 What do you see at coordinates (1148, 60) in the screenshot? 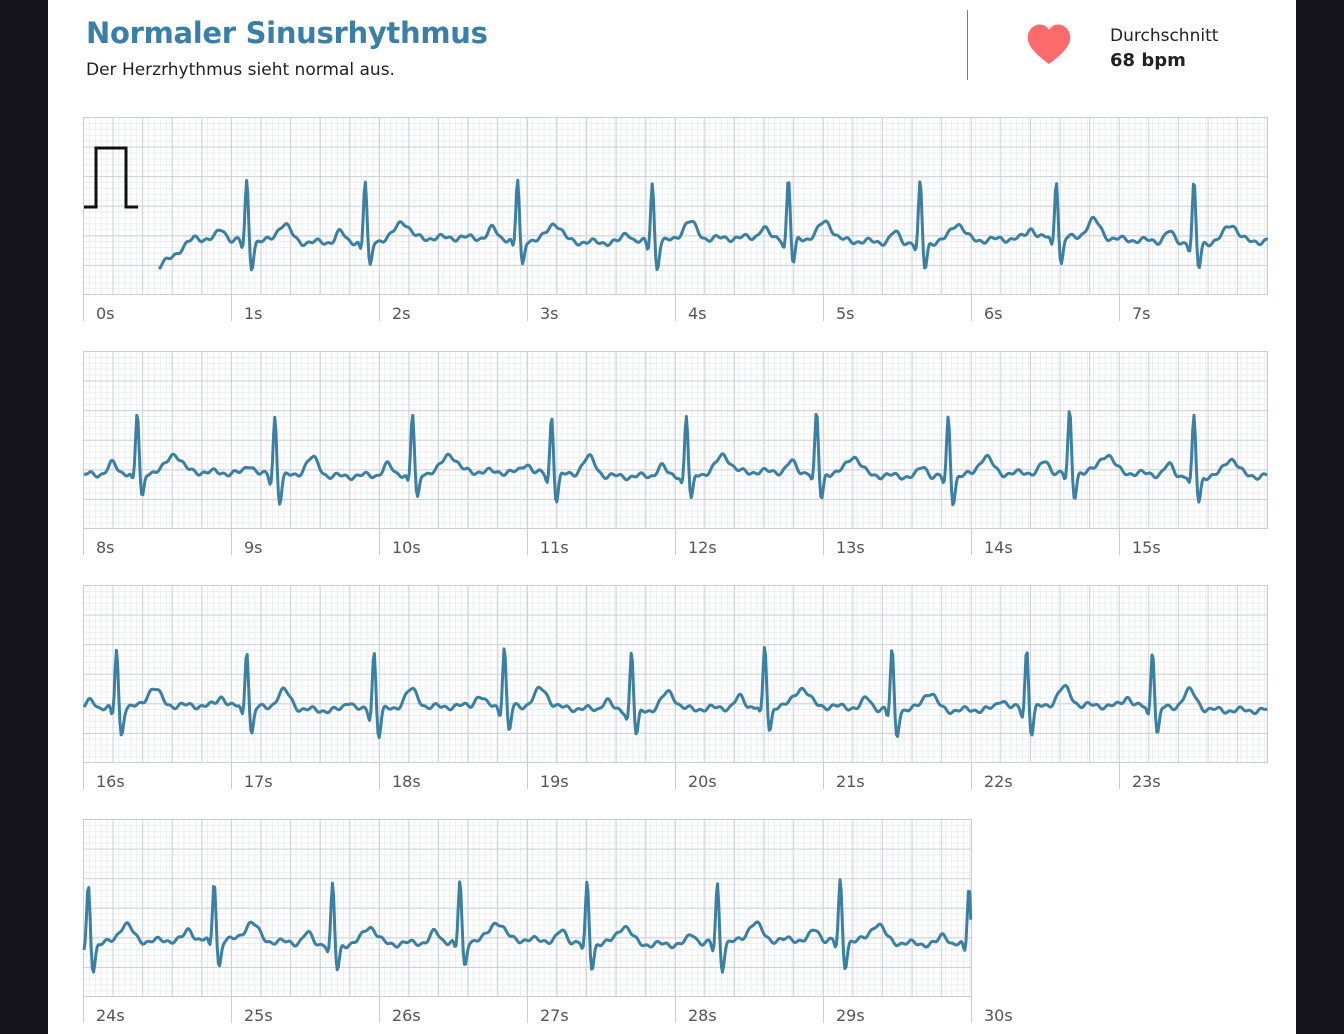
I see `average-bpm-value: 68 bpm` at bounding box center [1148, 60].